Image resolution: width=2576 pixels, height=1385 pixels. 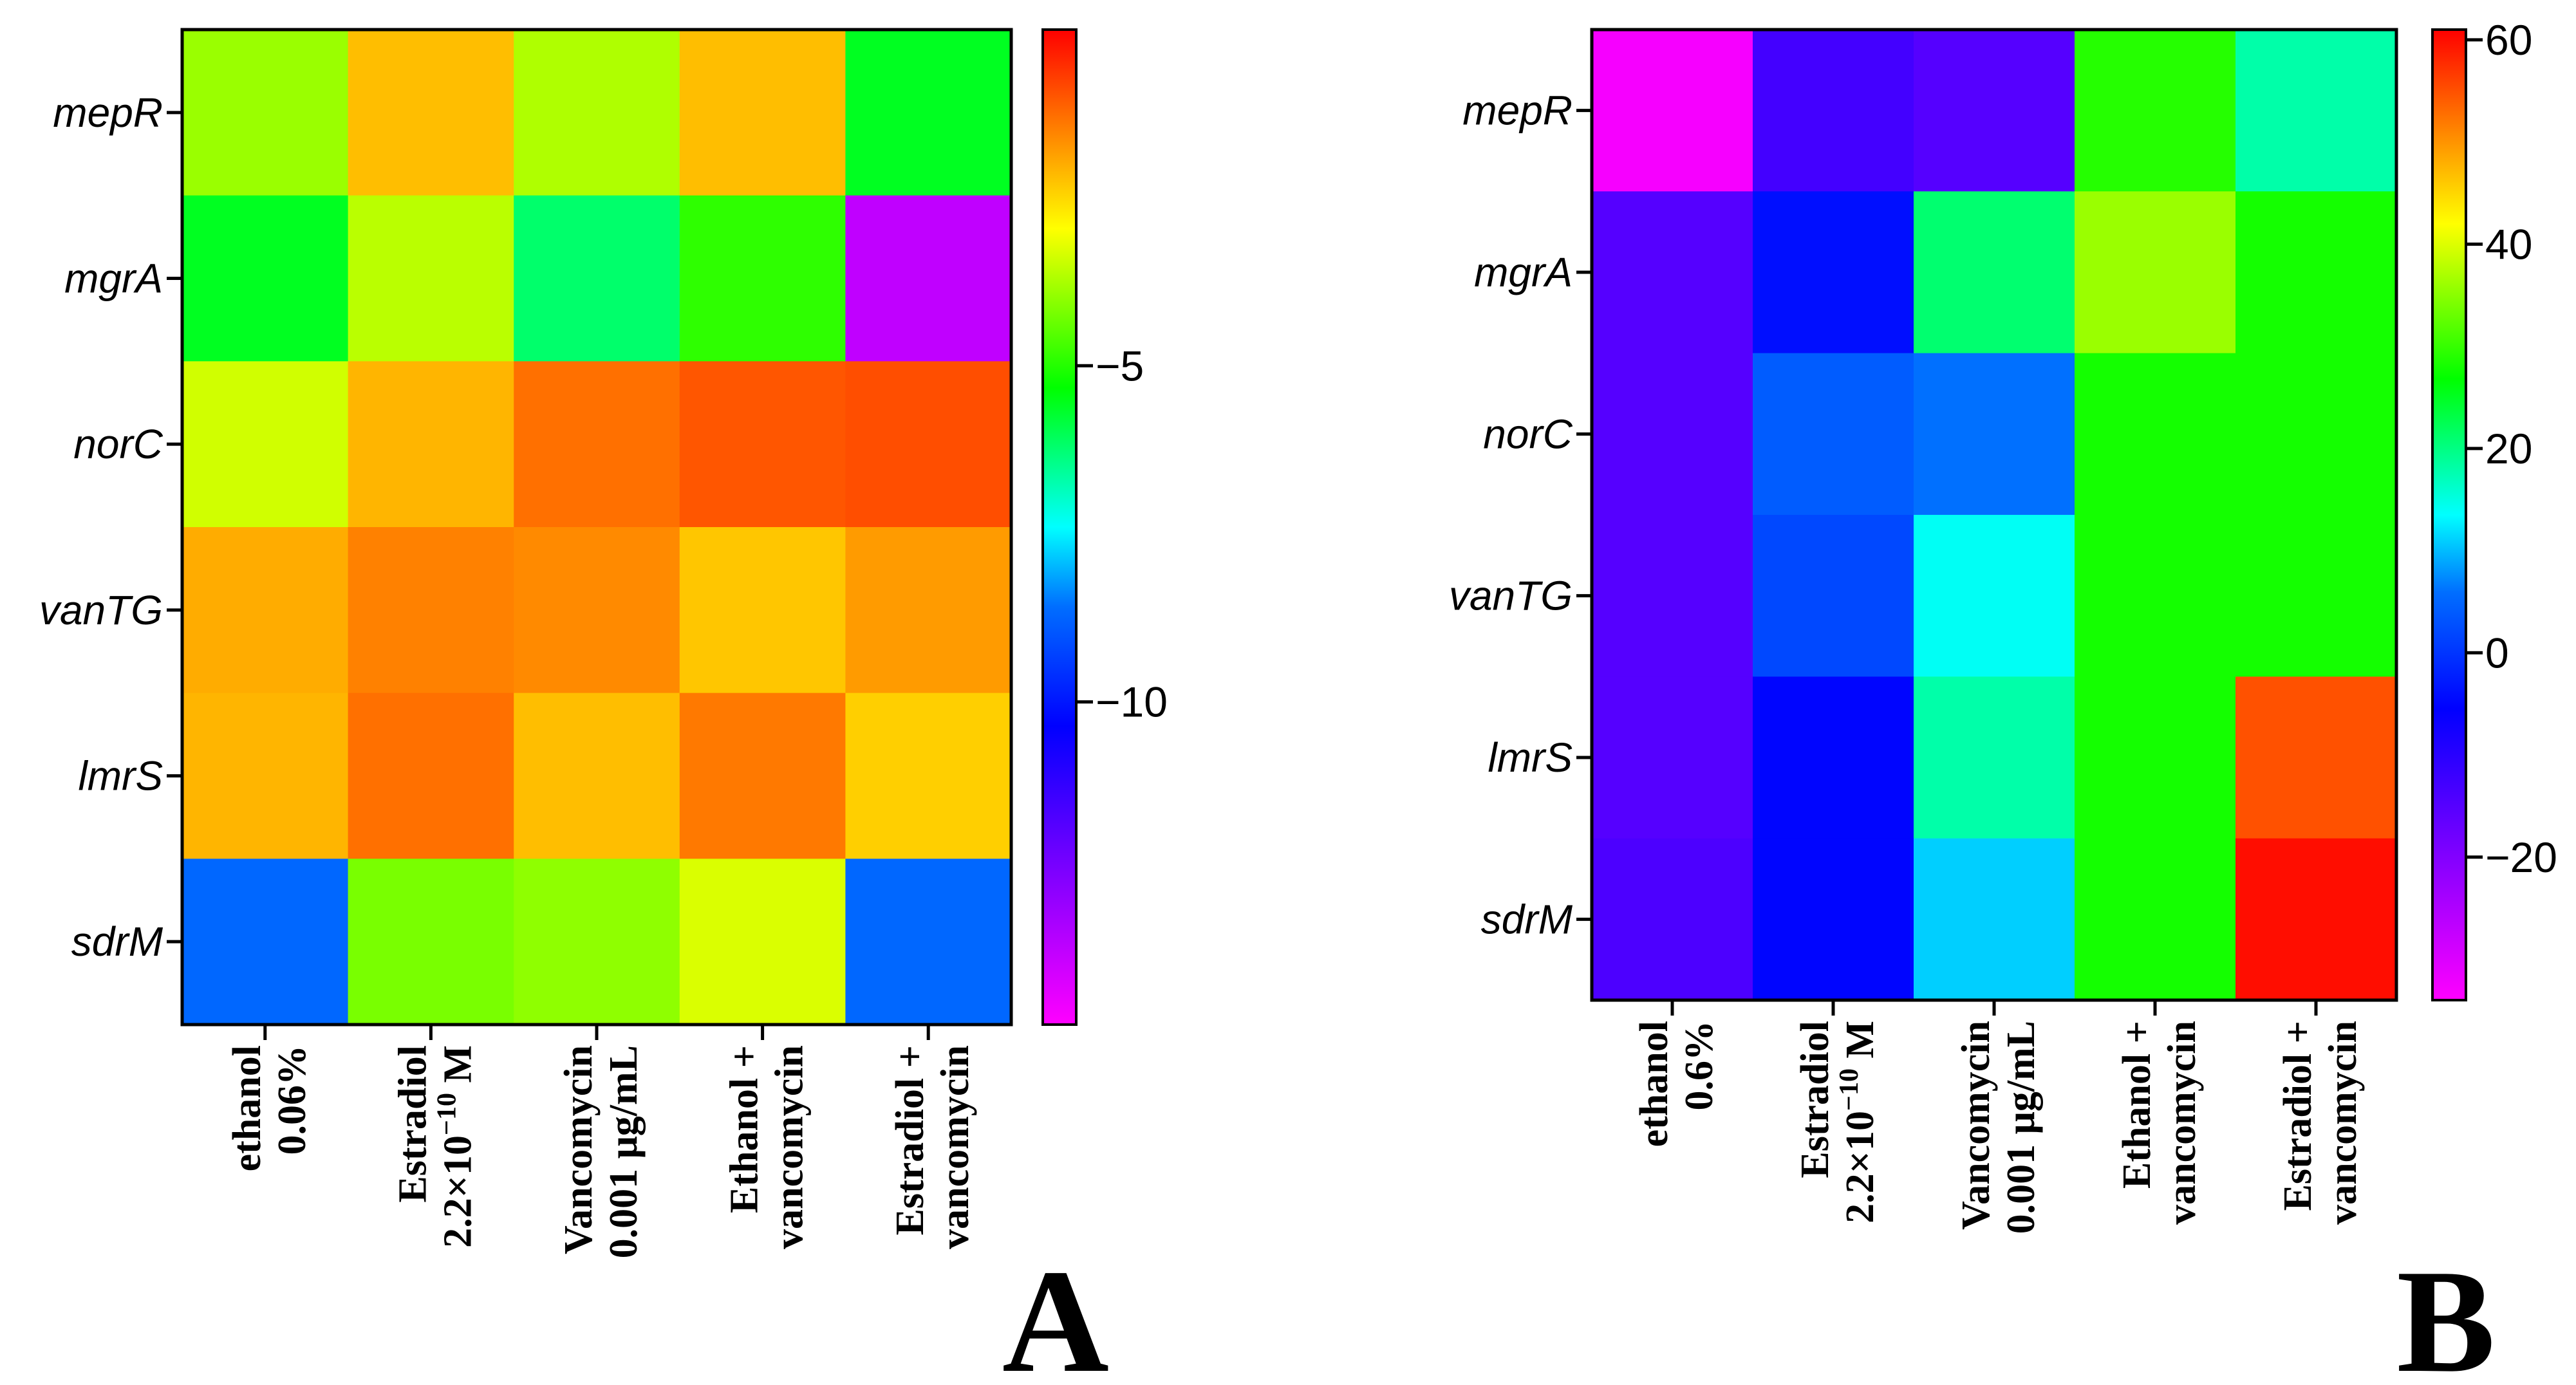 I want to click on panel-label: B, so click(x=2445, y=1312).